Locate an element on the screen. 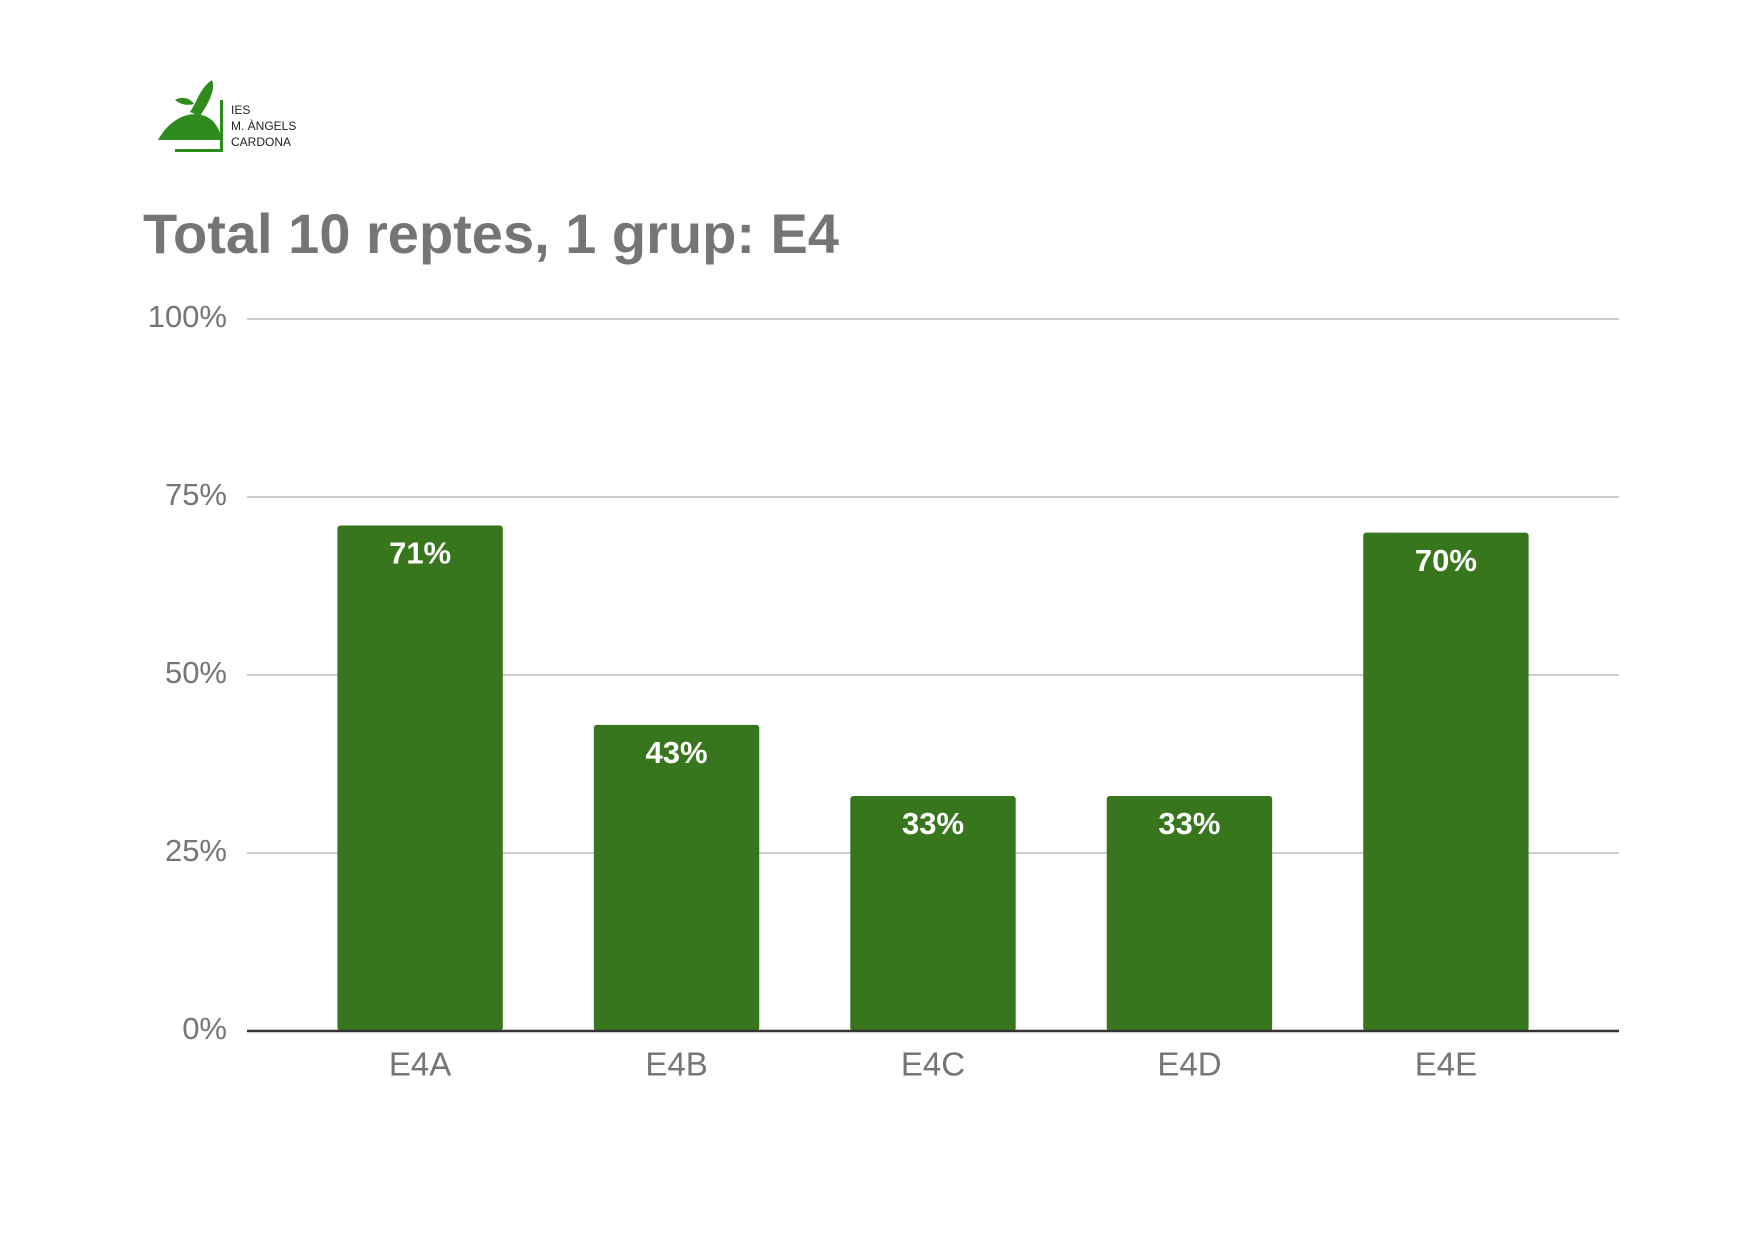  y-tick-label: 100% is located at coordinates (187, 316).